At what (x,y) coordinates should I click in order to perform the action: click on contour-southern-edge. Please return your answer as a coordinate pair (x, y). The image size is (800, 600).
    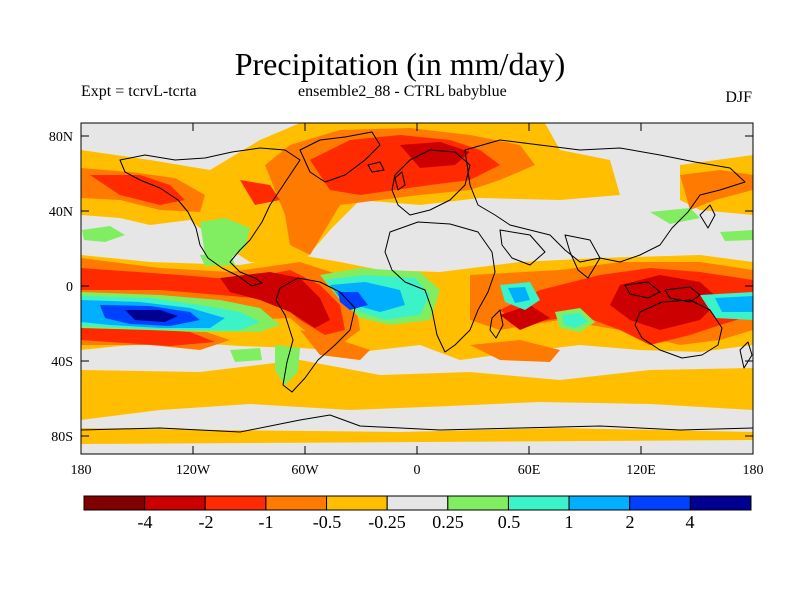
    Looking at the image, I should click on (417, 436).